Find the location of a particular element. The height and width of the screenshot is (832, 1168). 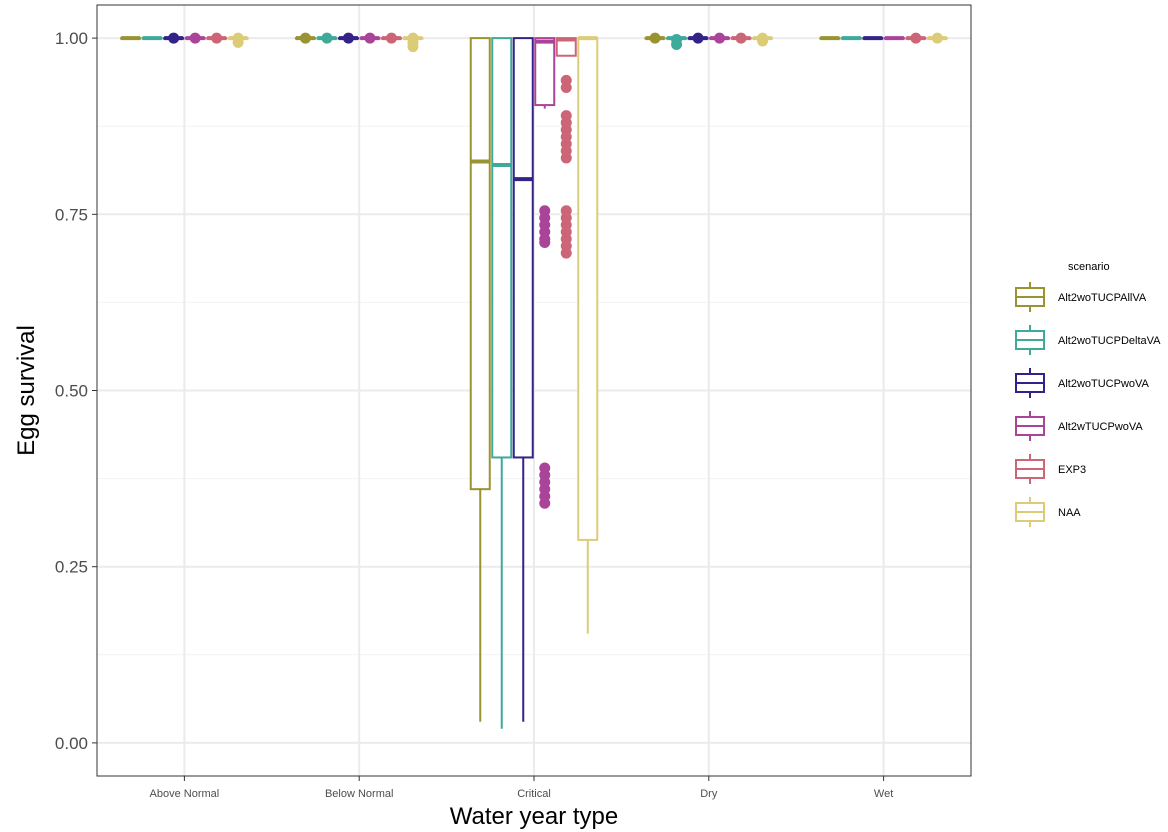

box-NAA-dry is located at coordinates (763, 39).